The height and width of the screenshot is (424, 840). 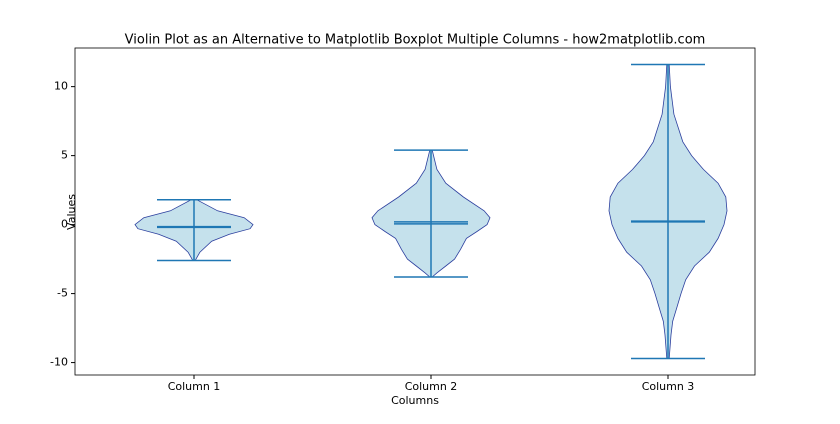 I want to click on x-axis-label: Columns, so click(x=415, y=400).